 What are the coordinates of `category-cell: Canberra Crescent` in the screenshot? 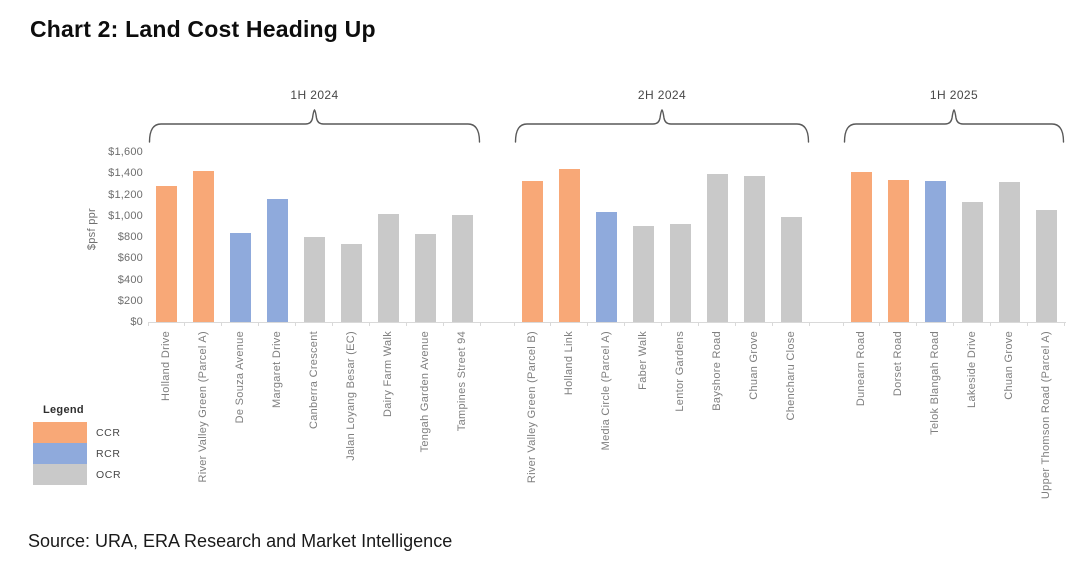 It's located at (314, 429).